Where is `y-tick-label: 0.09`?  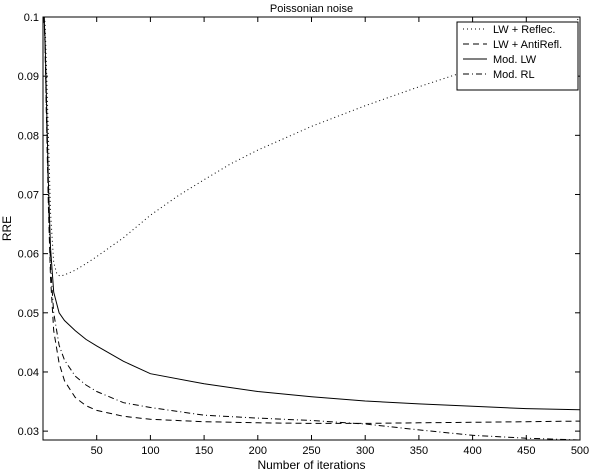
y-tick-label: 0.09 is located at coordinates (28, 77).